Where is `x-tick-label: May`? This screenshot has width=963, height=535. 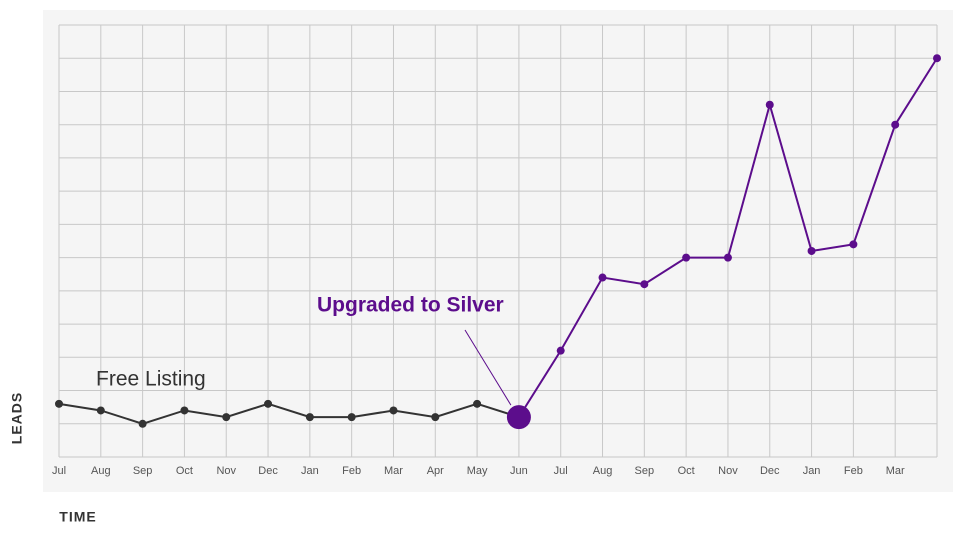
x-tick-label: May is located at coordinates (477, 471).